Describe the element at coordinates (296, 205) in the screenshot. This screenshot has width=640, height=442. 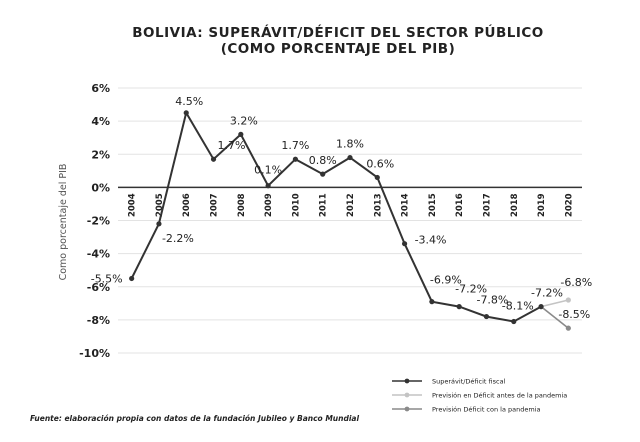
I see `x-tick-label: 2010` at that location.